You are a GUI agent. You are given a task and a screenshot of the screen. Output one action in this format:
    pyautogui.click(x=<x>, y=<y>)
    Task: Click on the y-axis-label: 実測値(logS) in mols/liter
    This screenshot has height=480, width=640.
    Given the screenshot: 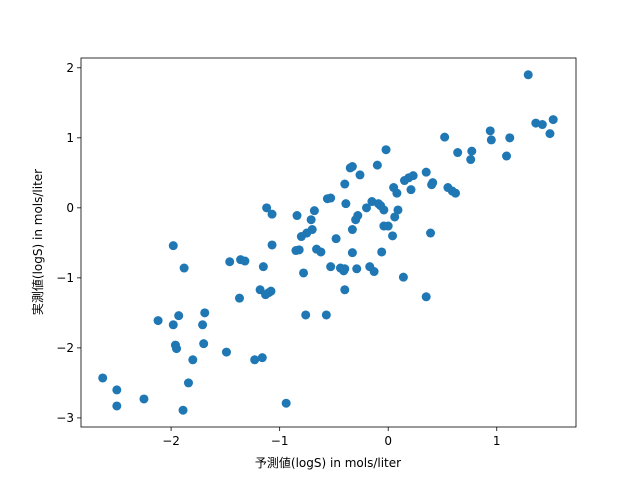 What is the action you would take?
    pyautogui.click(x=37, y=242)
    